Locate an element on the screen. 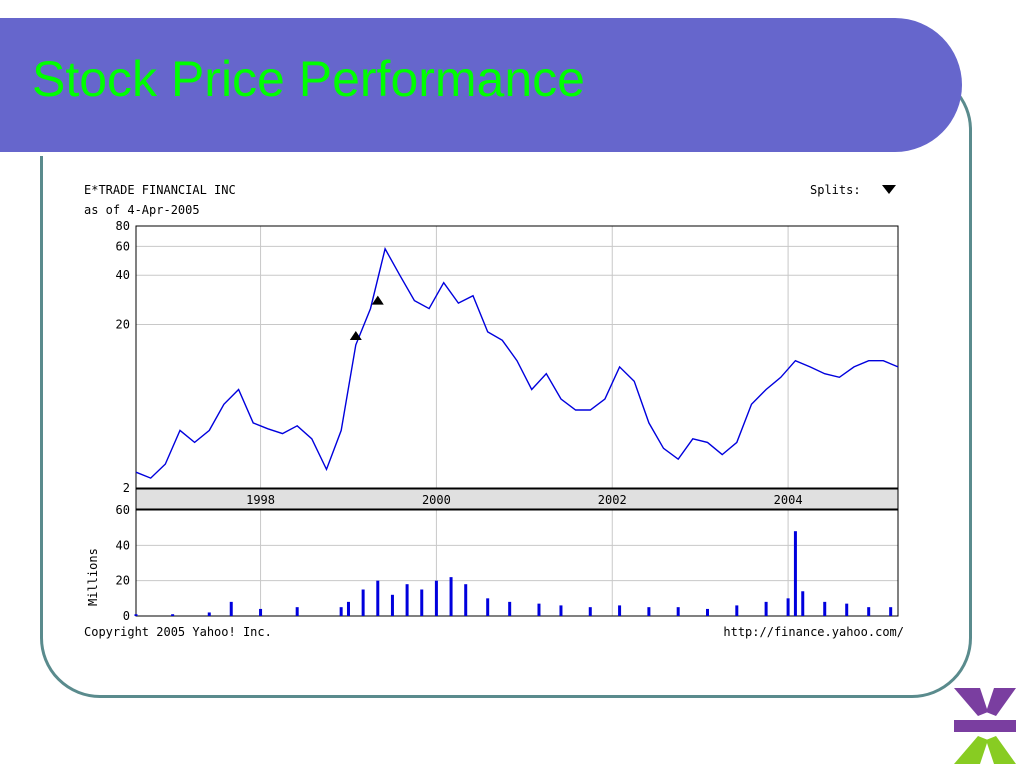  x-tick-label: 2002 is located at coordinates (612, 500).